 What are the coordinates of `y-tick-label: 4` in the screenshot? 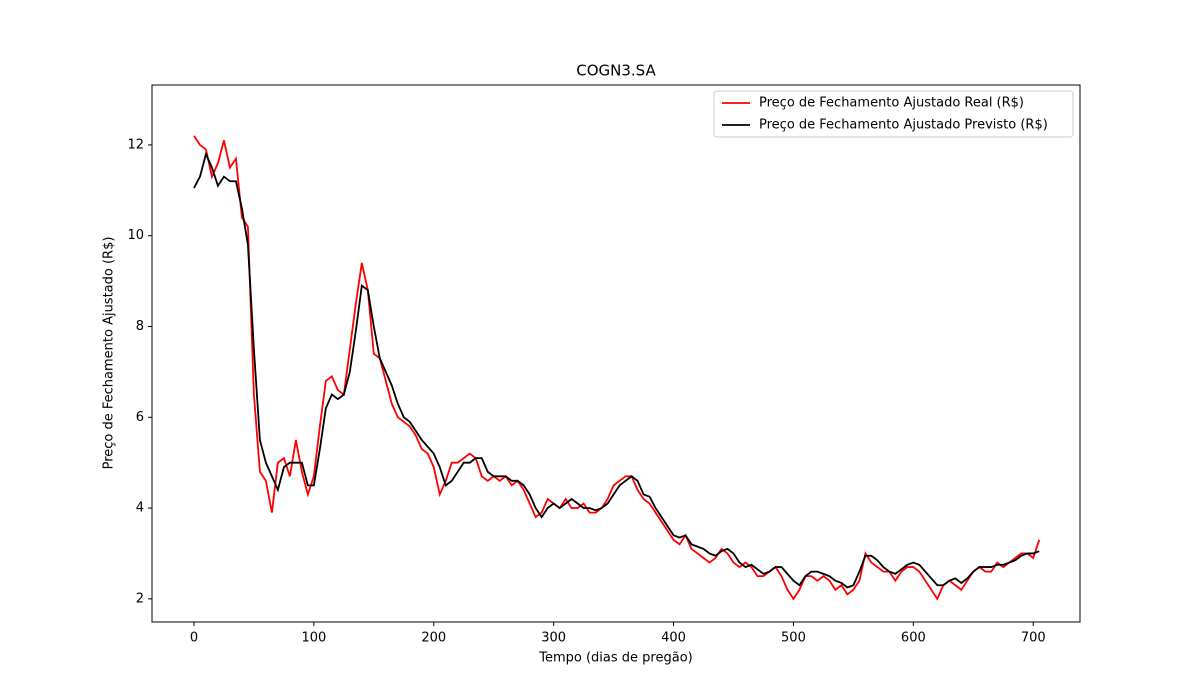 It's located at (140, 508).